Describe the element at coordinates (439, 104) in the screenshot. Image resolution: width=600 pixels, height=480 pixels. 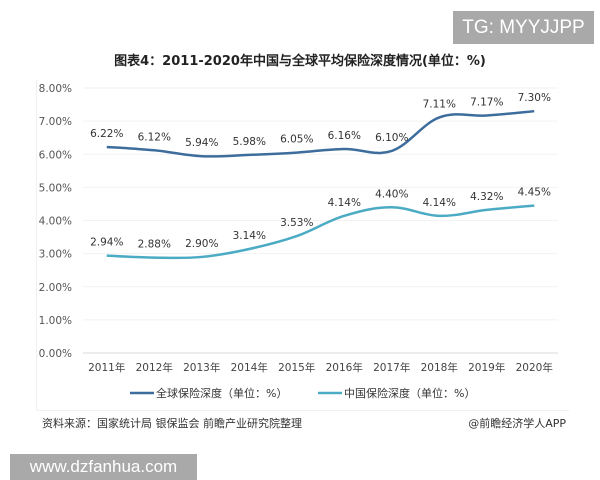
I see `data-label: 7.11%` at that location.